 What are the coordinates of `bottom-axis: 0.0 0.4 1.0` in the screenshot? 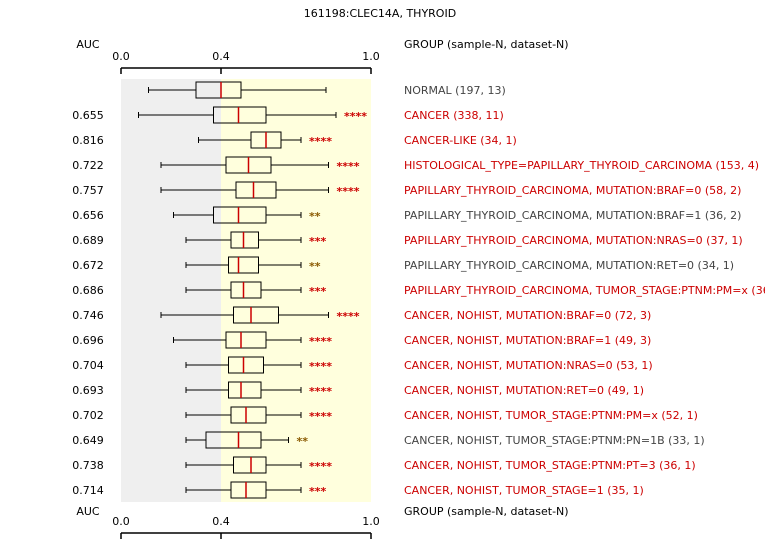 It's located at (246, 527).